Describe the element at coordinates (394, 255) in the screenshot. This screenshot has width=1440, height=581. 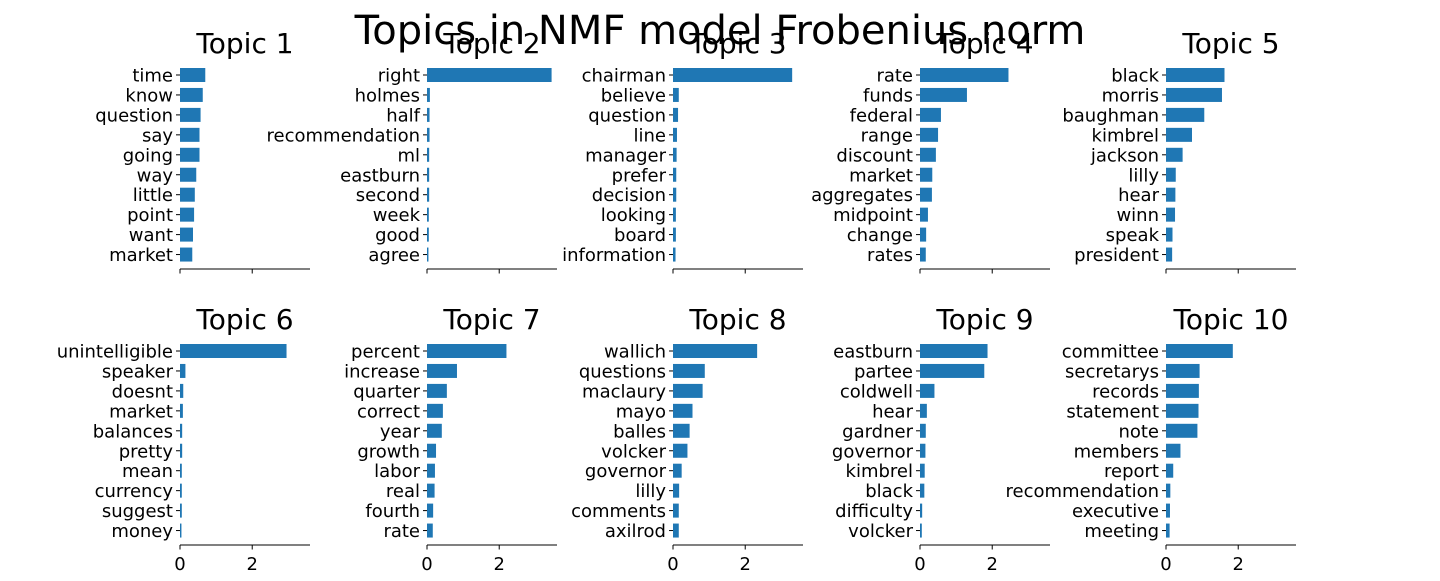
I see `y-tick-label: agree` at that location.